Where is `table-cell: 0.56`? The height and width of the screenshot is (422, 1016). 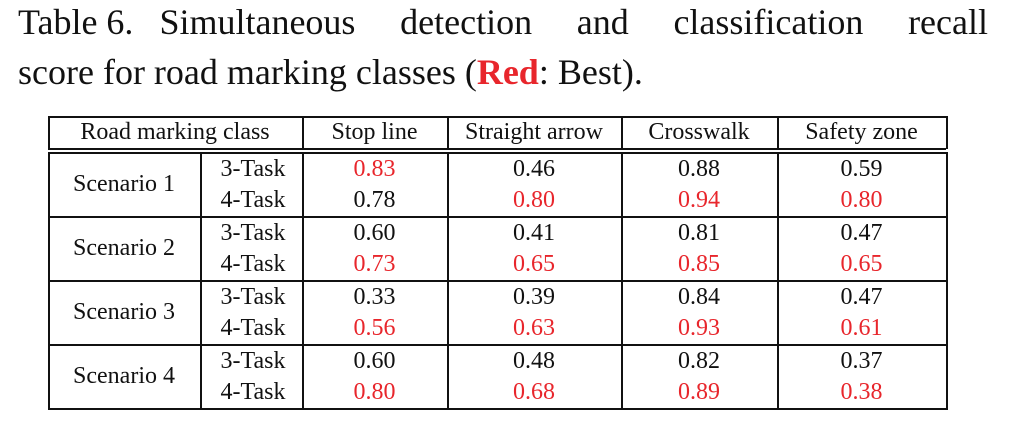 table-cell: 0.56 is located at coordinates (374, 328).